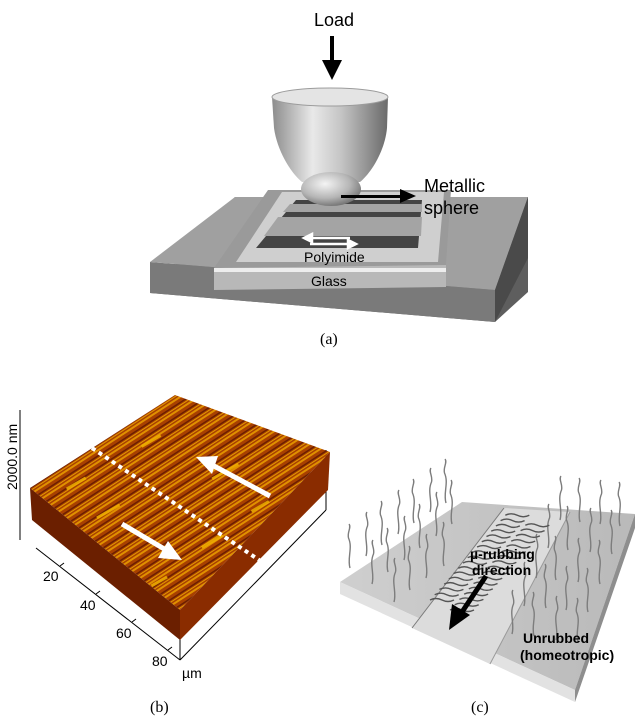 The width and height of the screenshot is (635, 719). I want to click on x-tick-20: 20, so click(51, 576).